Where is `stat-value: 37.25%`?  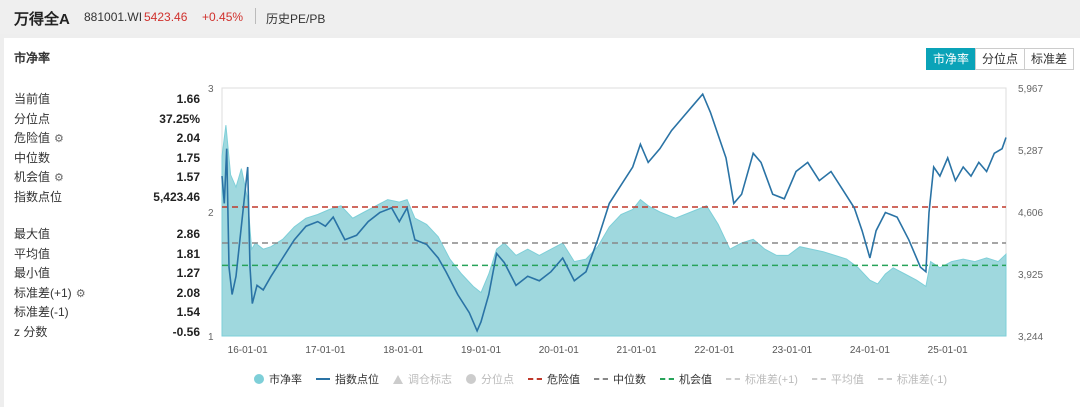
stat-value: 37.25% is located at coordinates (179, 118).